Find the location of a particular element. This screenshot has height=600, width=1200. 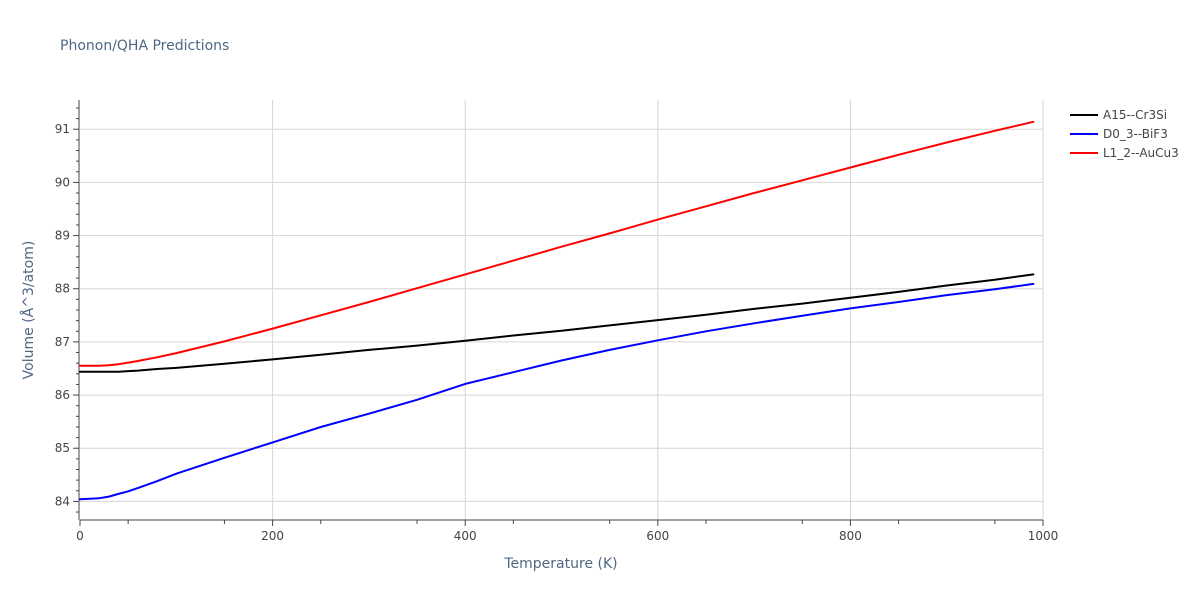

x-axis-ticks: 0 200 400 600 800 1000 is located at coordinates (567, 531).